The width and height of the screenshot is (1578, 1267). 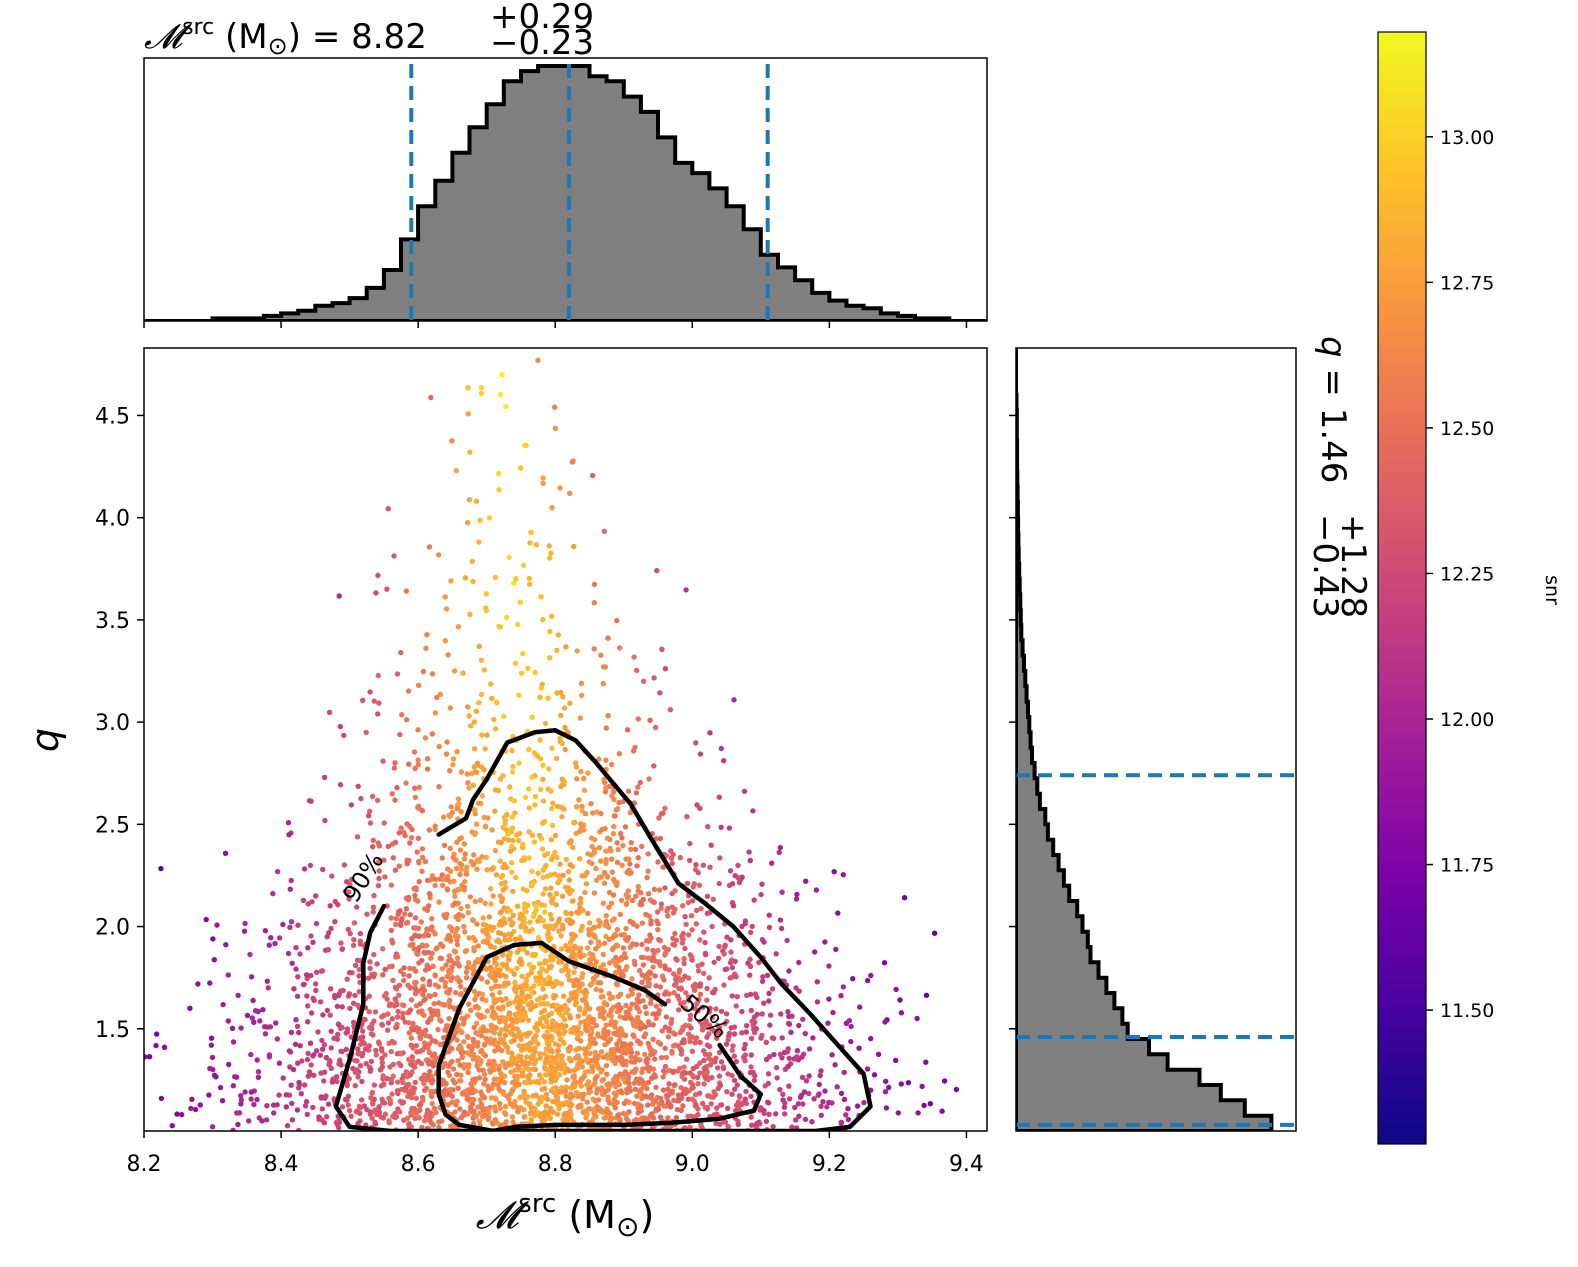 I want to click on y-tick-label-3: 3.0, so click(x=112, y=723).